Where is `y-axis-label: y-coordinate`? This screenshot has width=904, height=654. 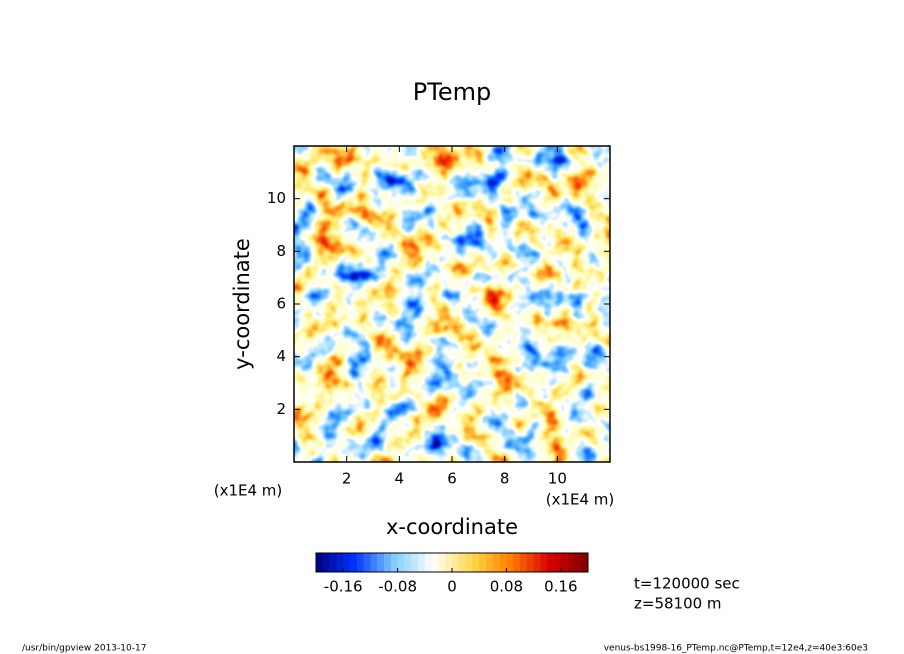 y-axis-label: y-coordinate is located at coordinates (242, 304).